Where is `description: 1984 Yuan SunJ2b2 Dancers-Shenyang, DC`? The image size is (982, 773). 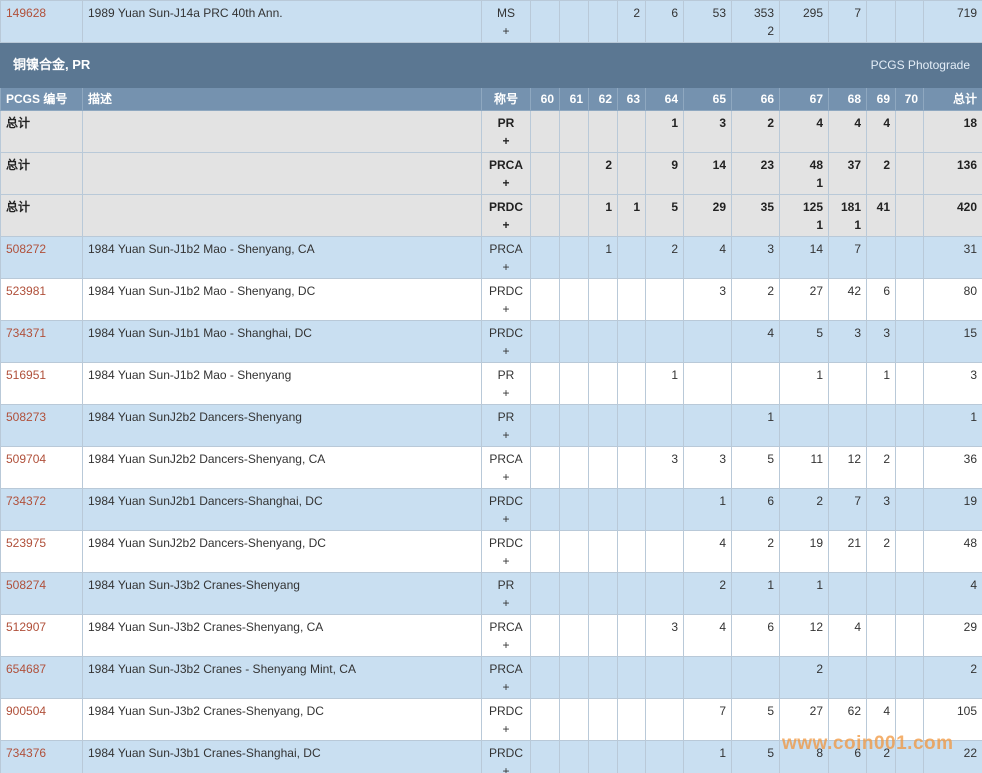 description: 1984 Yuan SunJ2b2 Dancers-Shenyang, DC is located at coordinates (282, 551).